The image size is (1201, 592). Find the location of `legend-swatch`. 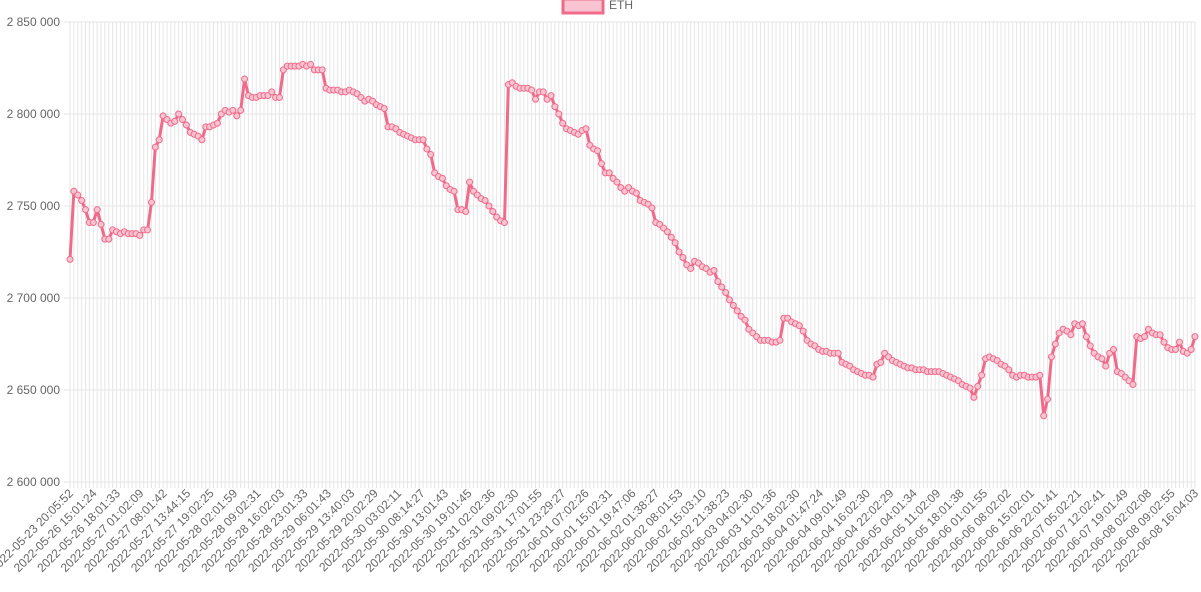

legend-swatch is located at coordinates (583, 7).